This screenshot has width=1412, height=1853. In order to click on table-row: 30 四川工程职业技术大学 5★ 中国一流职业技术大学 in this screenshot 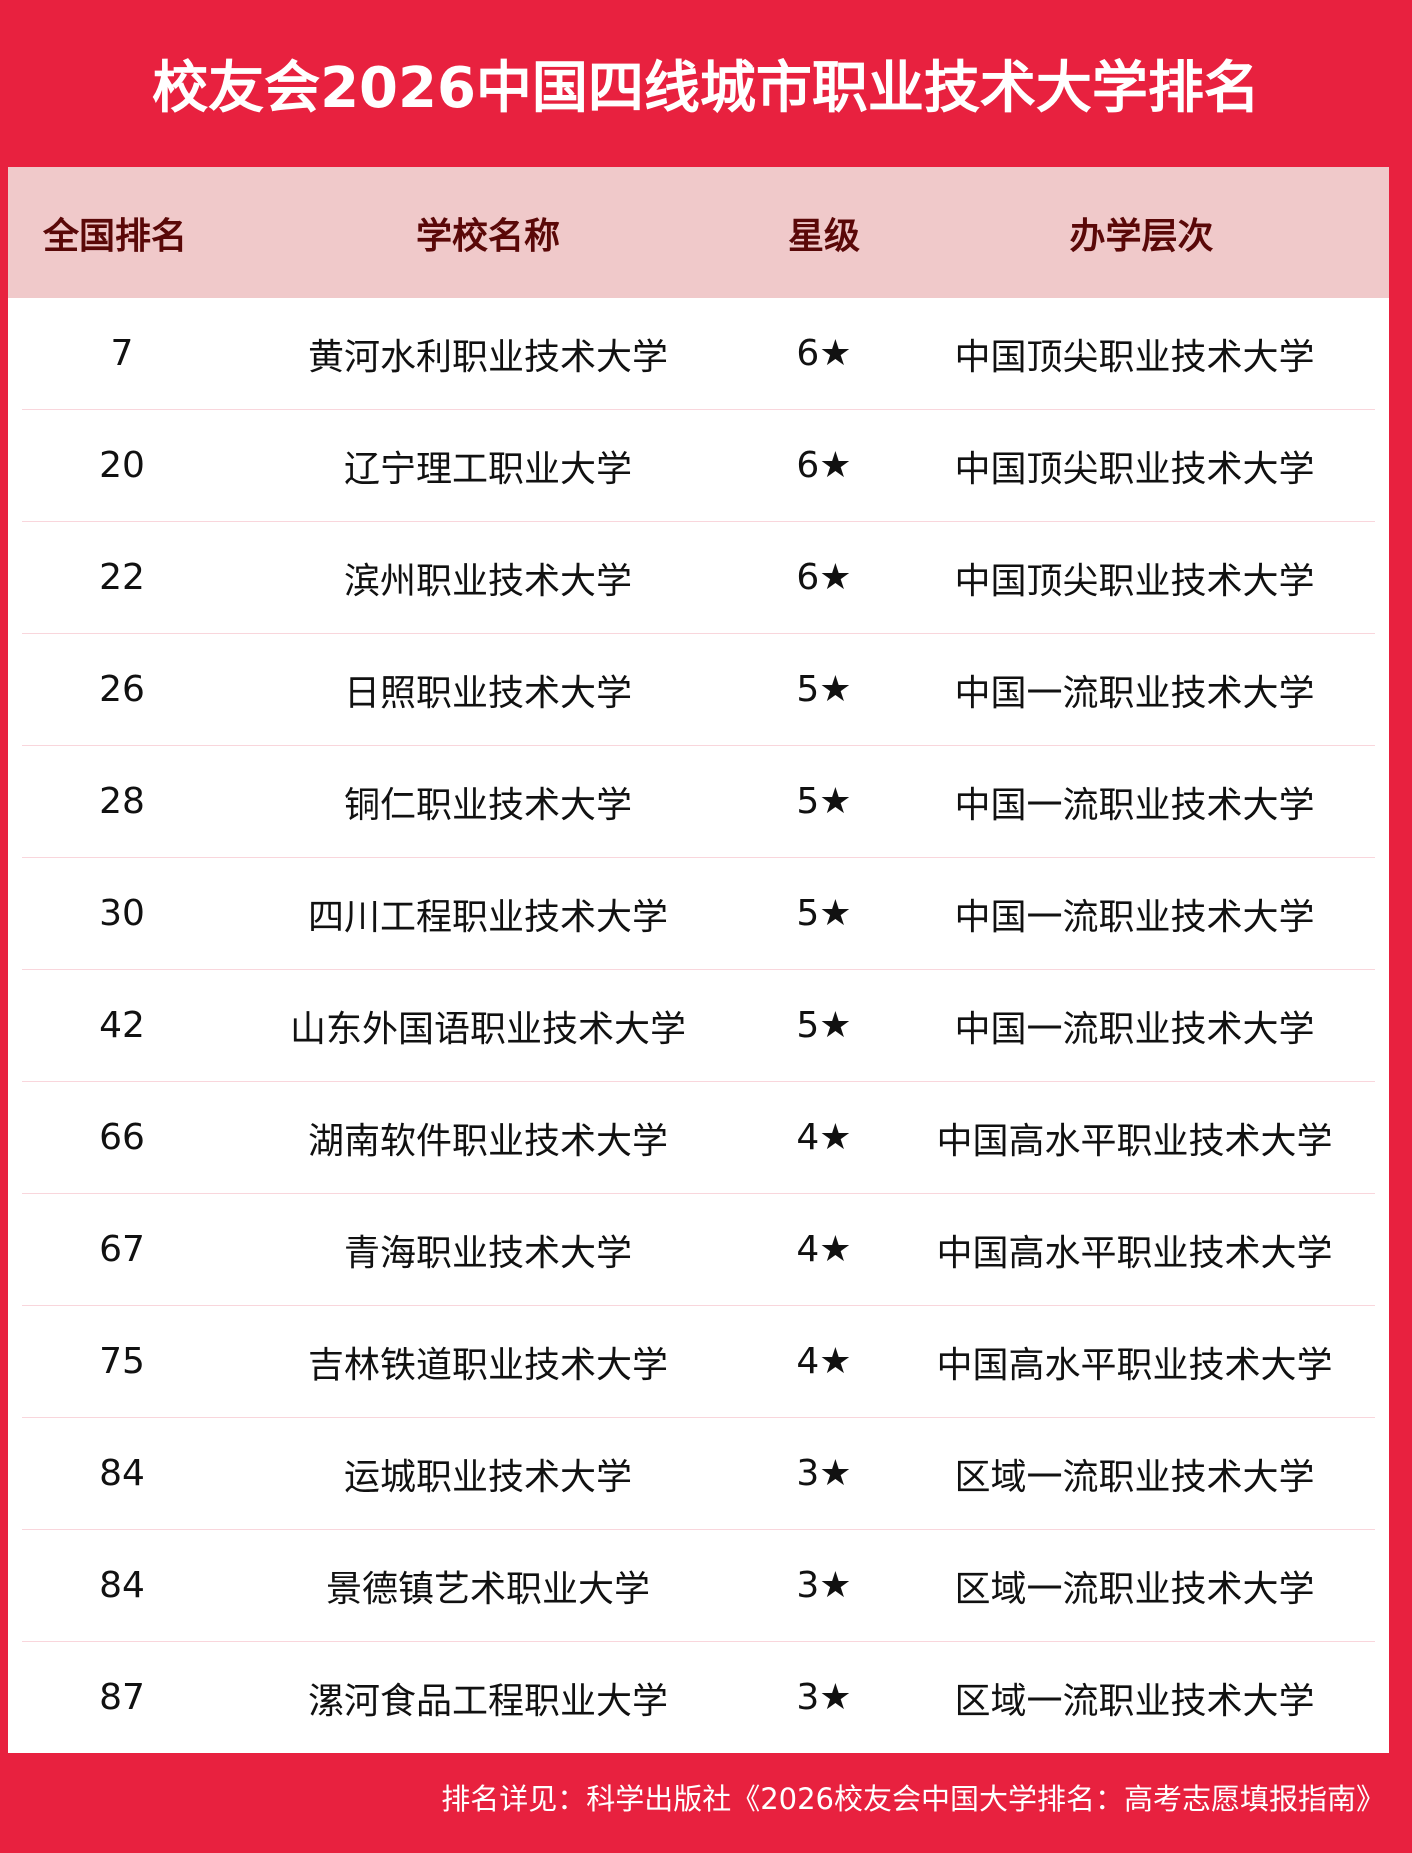, I will do `click(698, 914)`.